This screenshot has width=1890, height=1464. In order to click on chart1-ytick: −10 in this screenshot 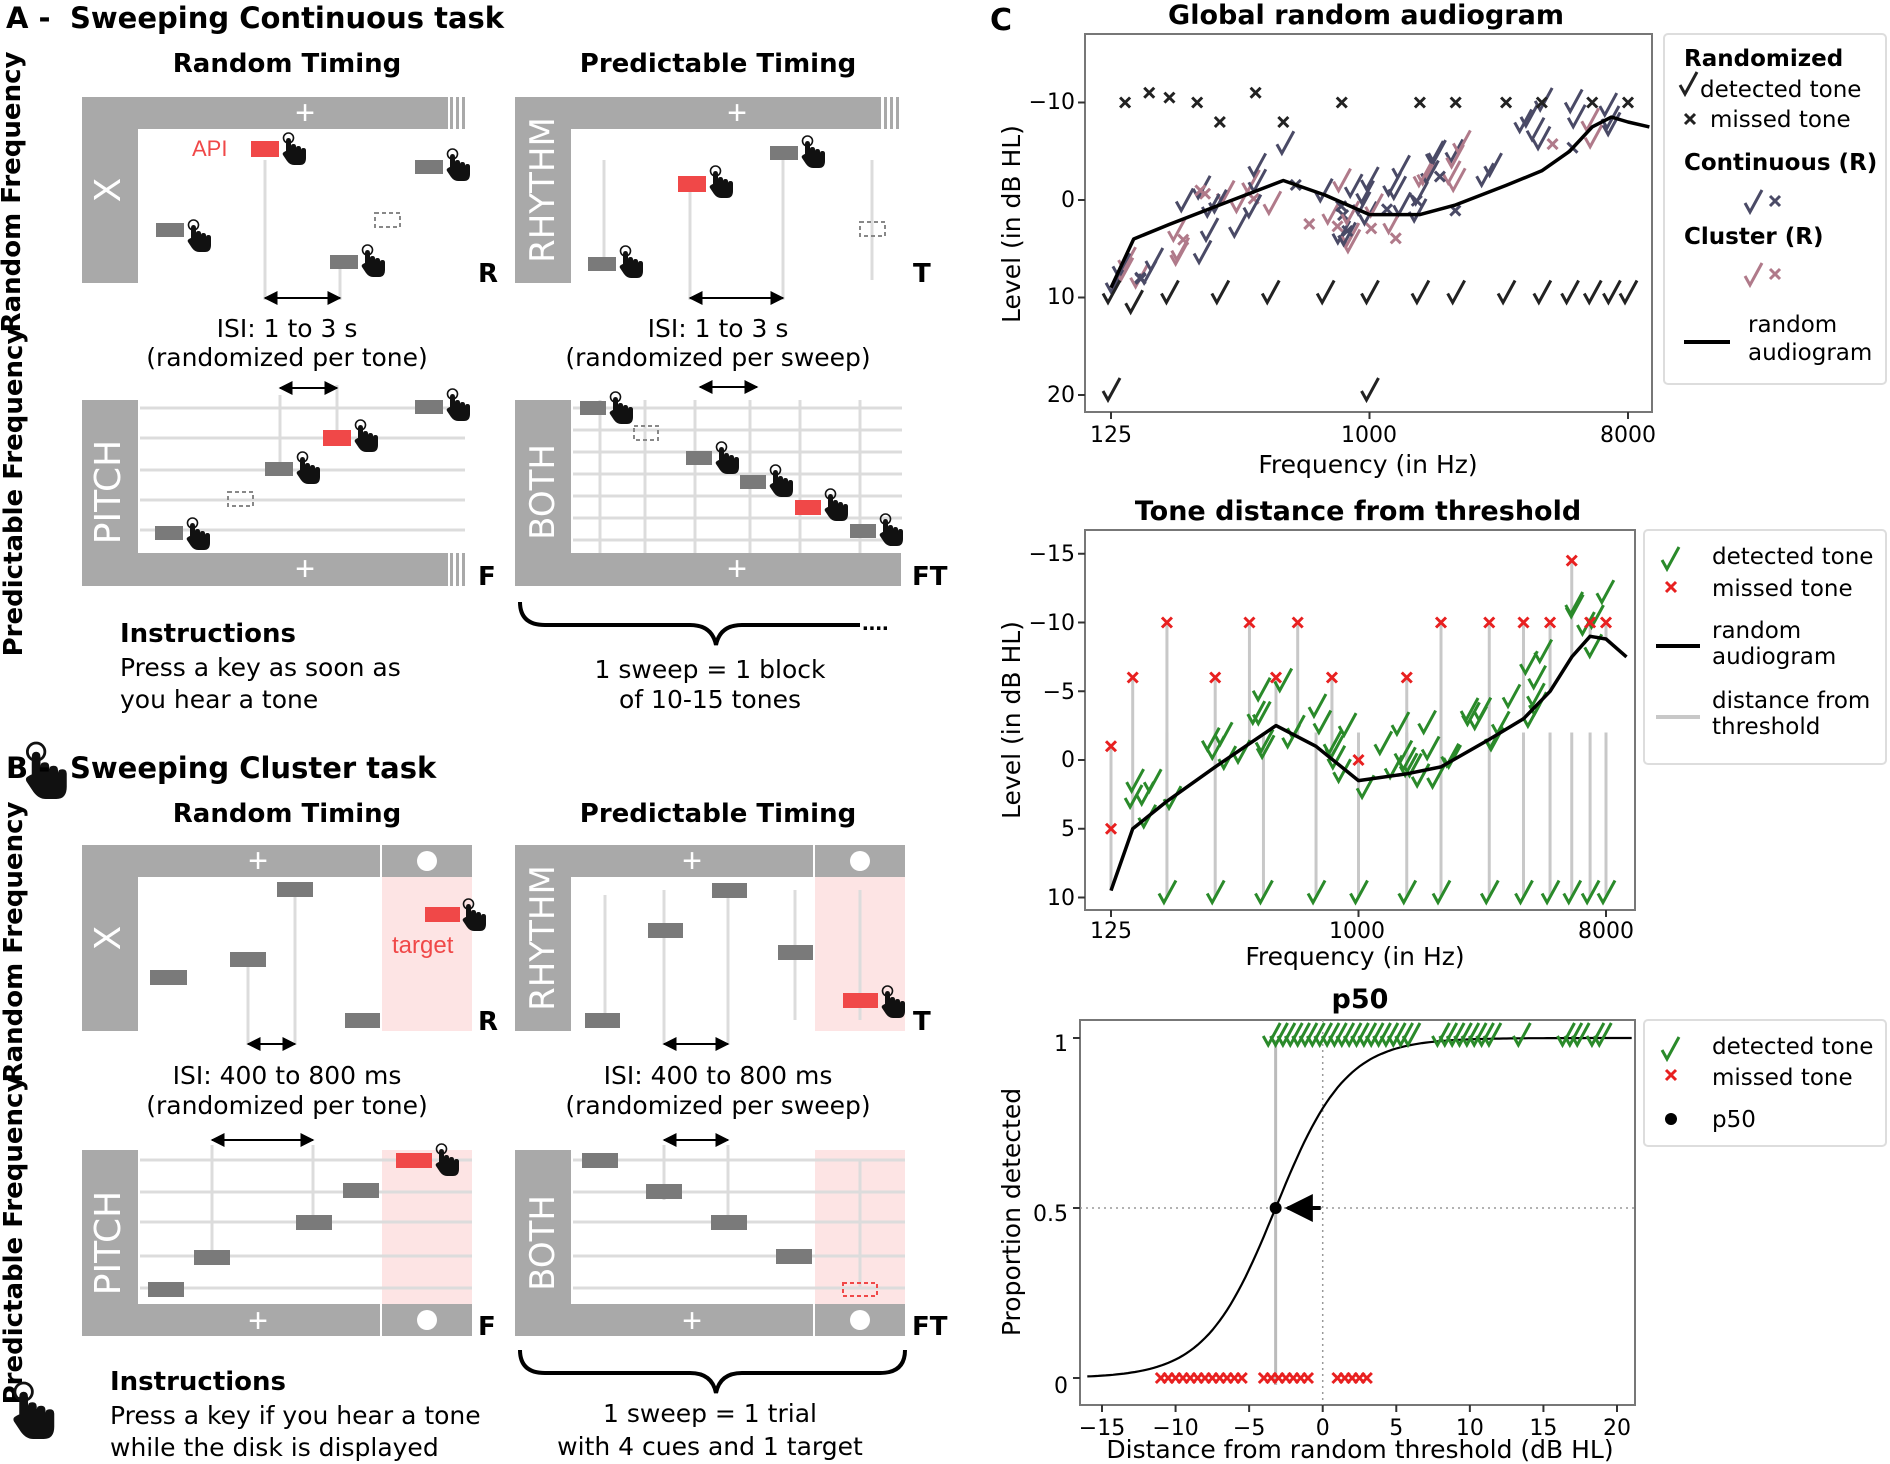, I will do `click(1052, 102)`.